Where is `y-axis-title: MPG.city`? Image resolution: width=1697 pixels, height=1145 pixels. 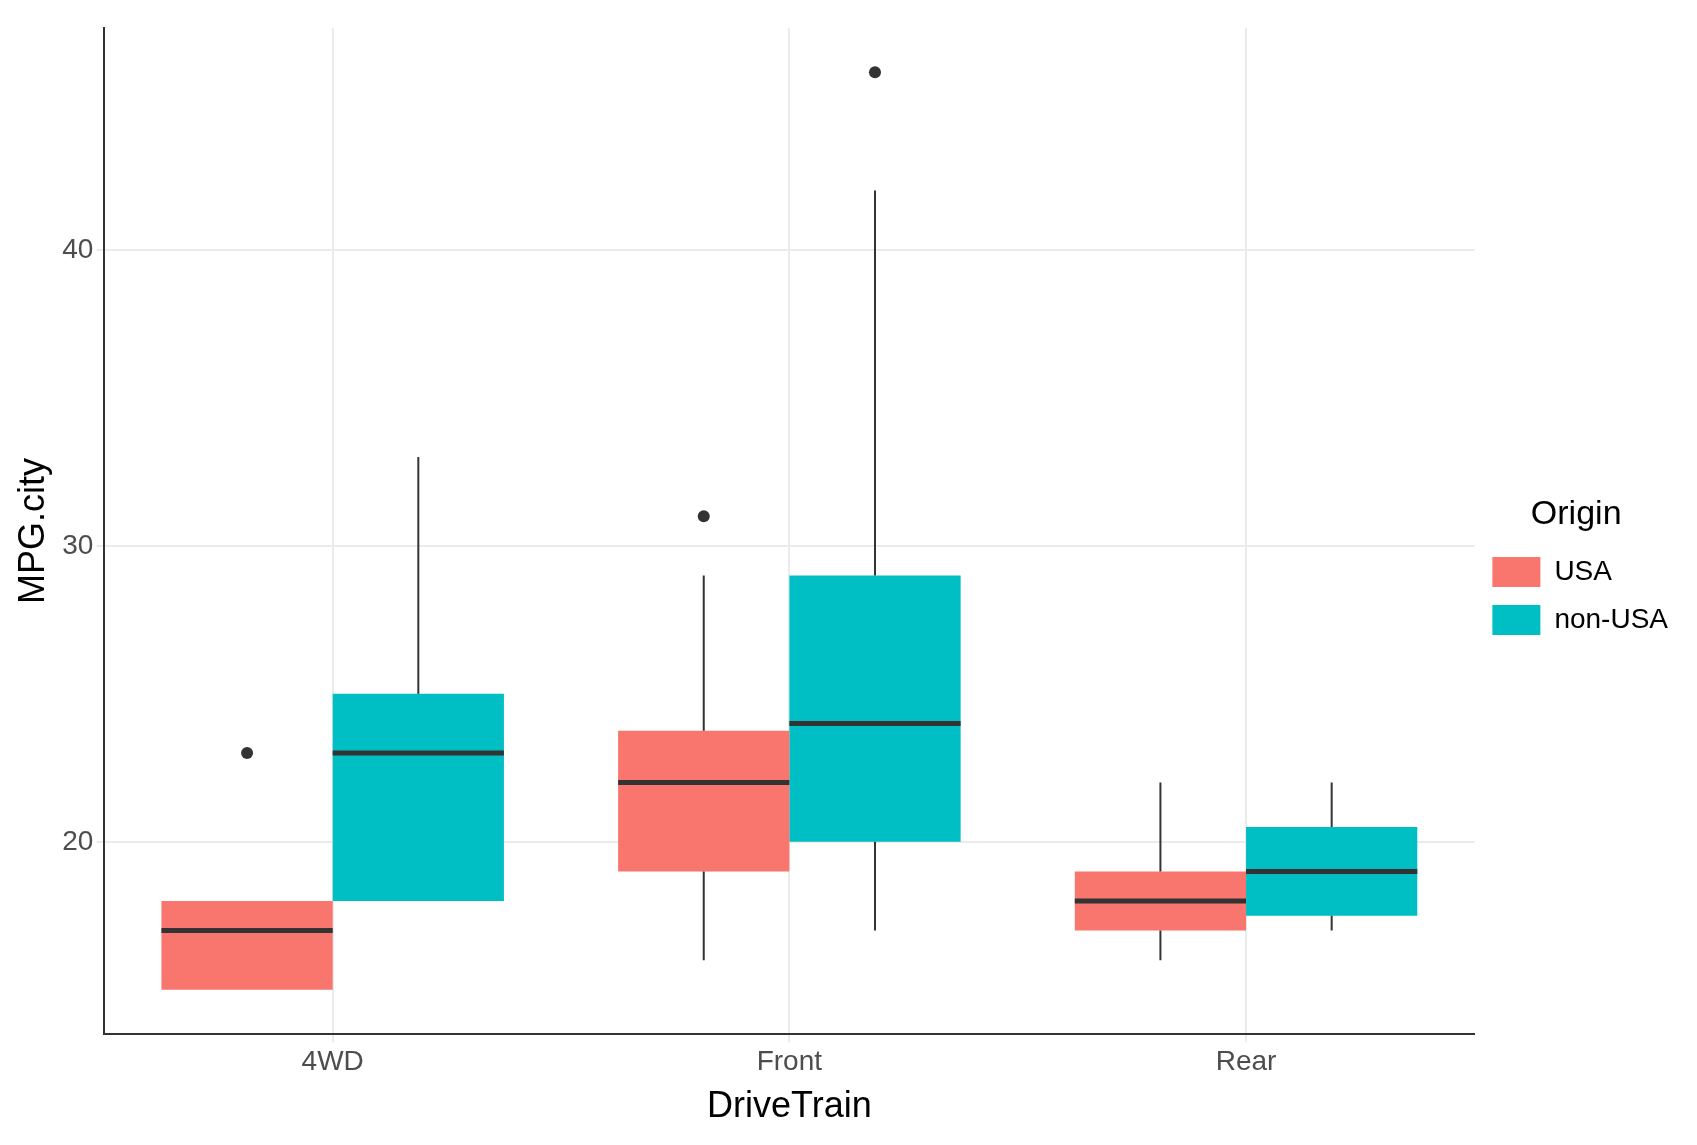
y-axis-title: MPG.city is located at coordinates (31, 531).